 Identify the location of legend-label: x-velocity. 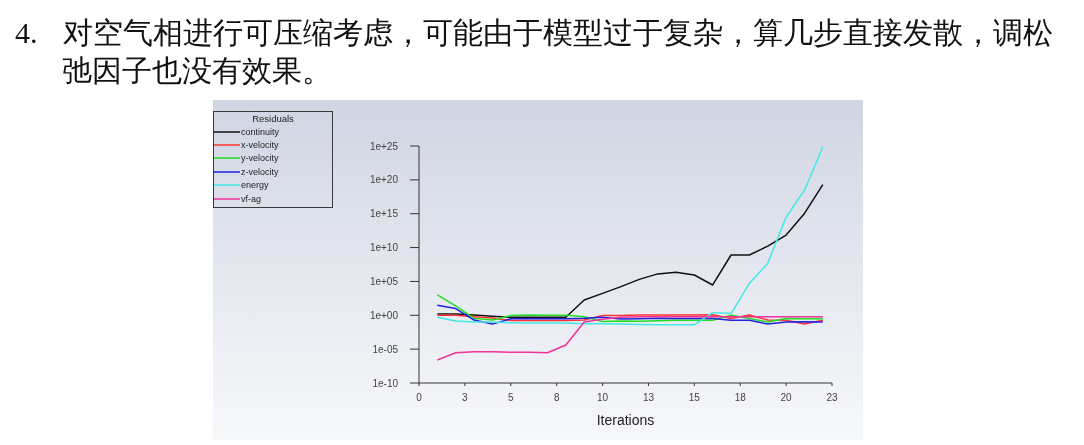
(260, 145).